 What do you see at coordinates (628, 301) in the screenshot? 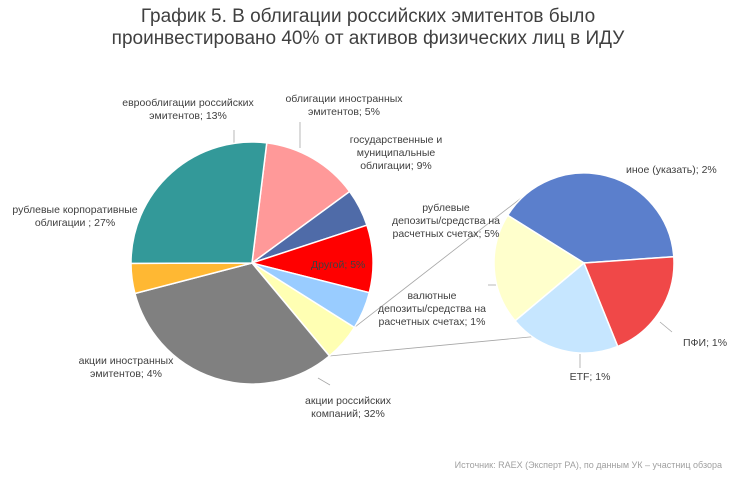
I see `slice-пфи` at bounding box center [628, 301].